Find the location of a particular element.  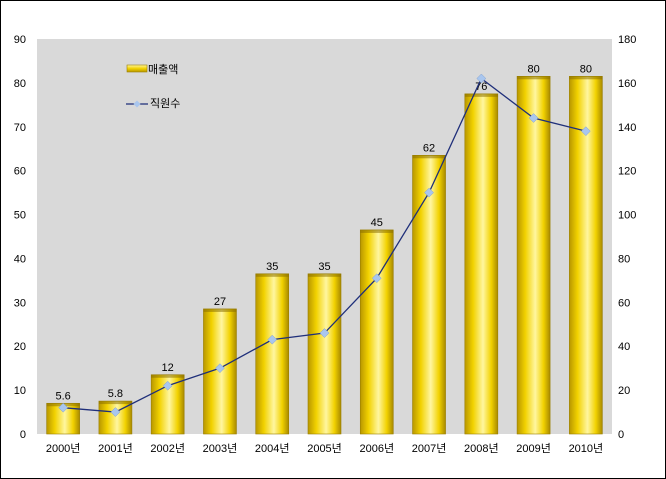

y-right-tick-label: 160 is located at coordinates (627, 84).